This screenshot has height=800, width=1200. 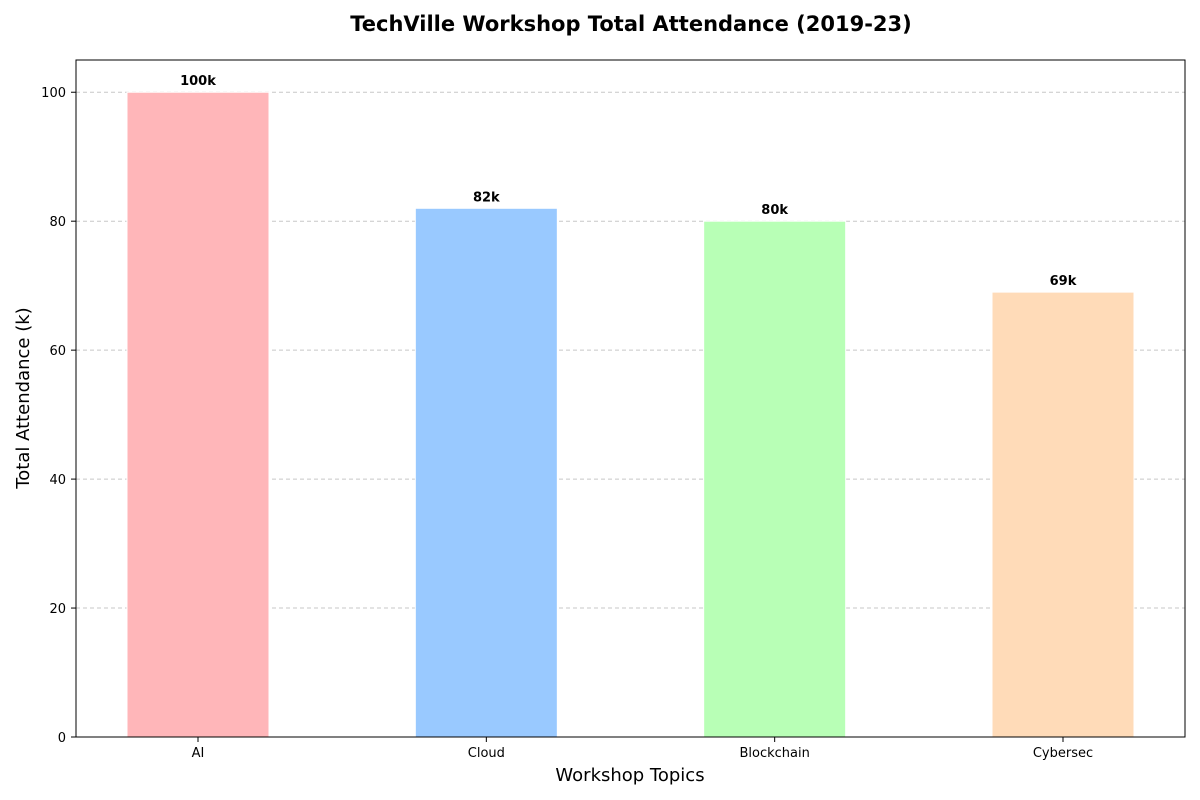 What do you see at coordinates (53, 93) in the screenshot?
I see `y-tick-label-100: 100` at bounding box center [53, 93].